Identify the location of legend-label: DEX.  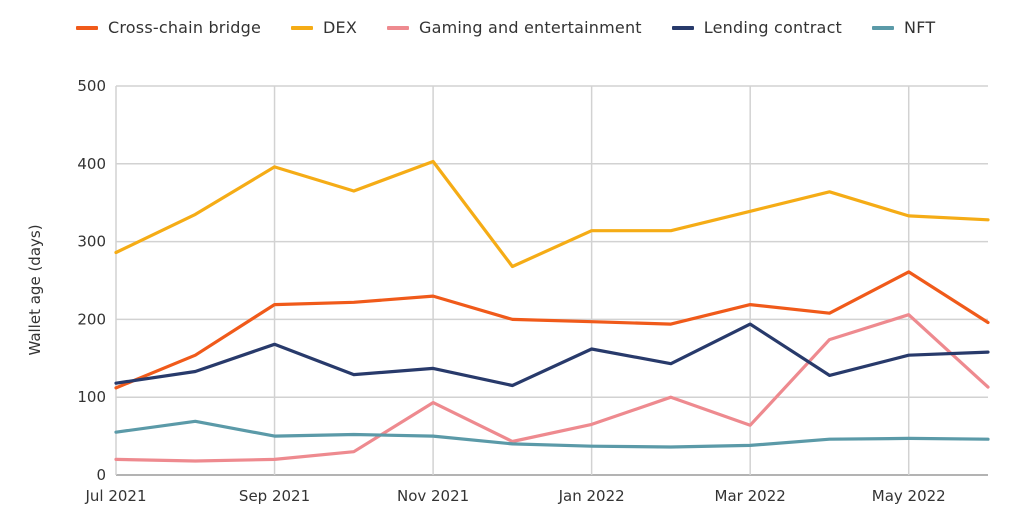
(339, 27).